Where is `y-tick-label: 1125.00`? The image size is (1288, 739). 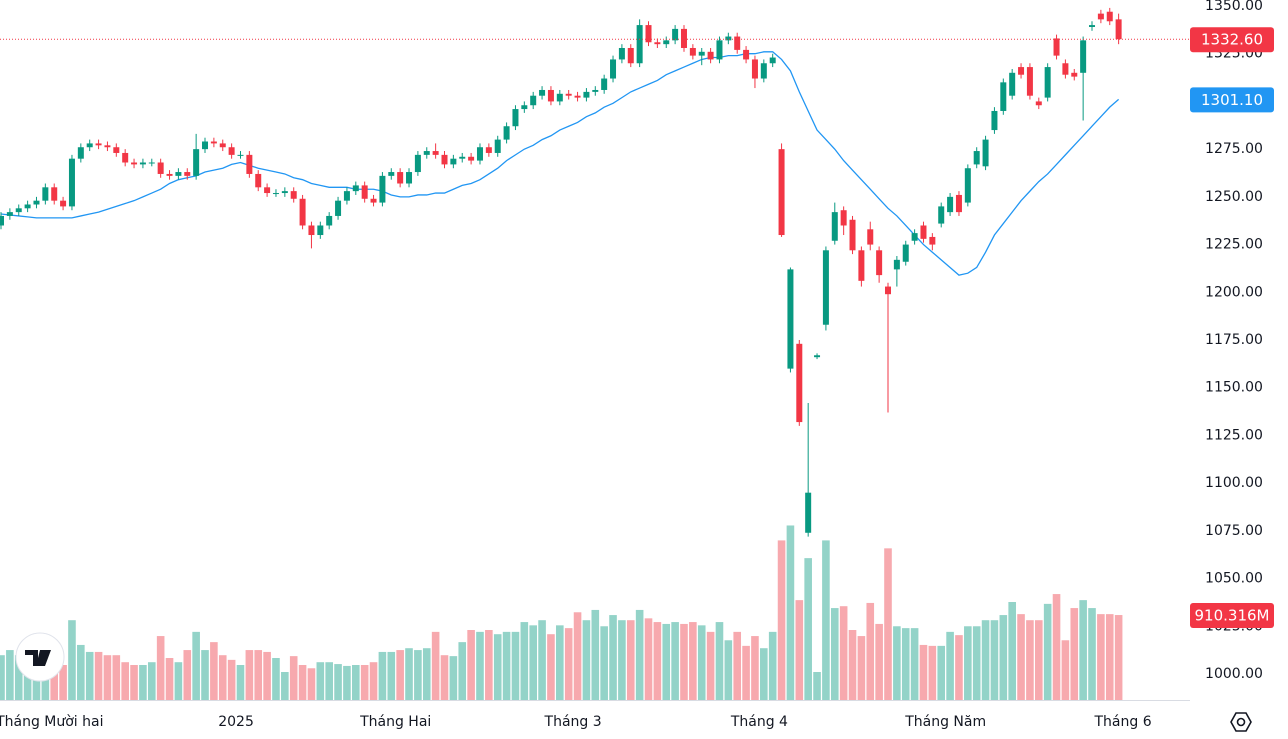 y-tick-label: 1125.00 is located at coordinates (1234, 435).